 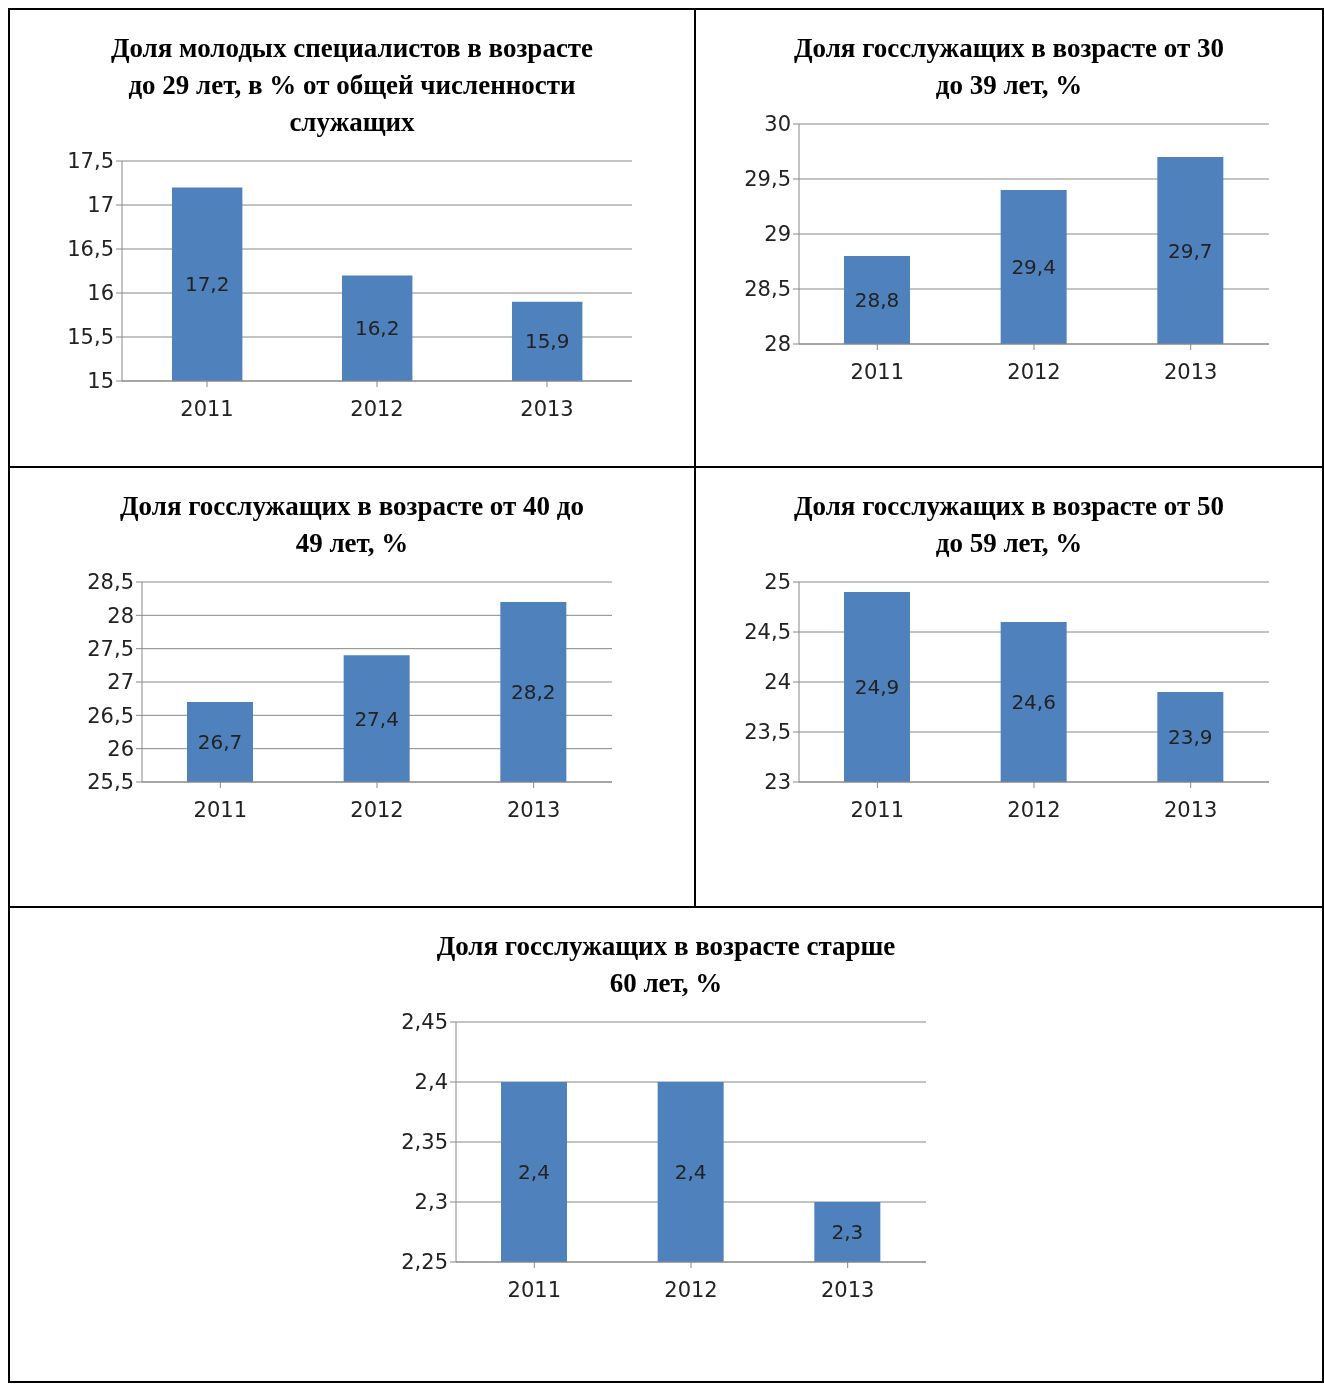 I want to click on data-label: 2,3, so click(x=847, y=1232).